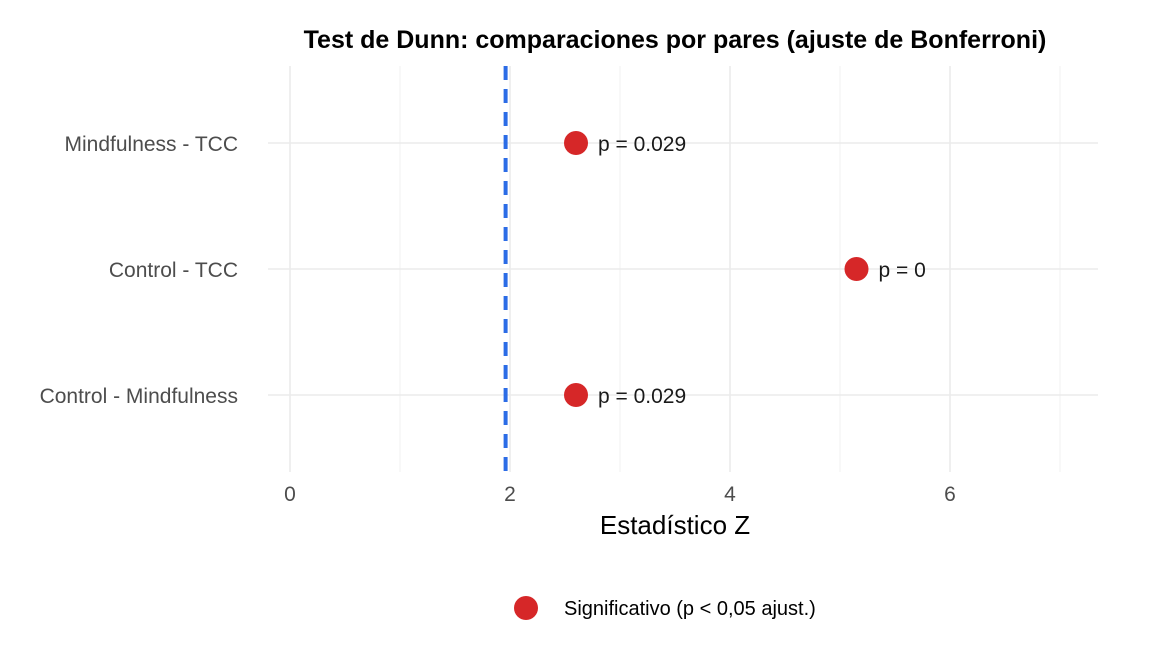  What do you see at coordinates (745, 269) in the screenshot?
I see `points-layer: p = 0.029 p = 0 p = 0.029` at bounding box center [745, 269].